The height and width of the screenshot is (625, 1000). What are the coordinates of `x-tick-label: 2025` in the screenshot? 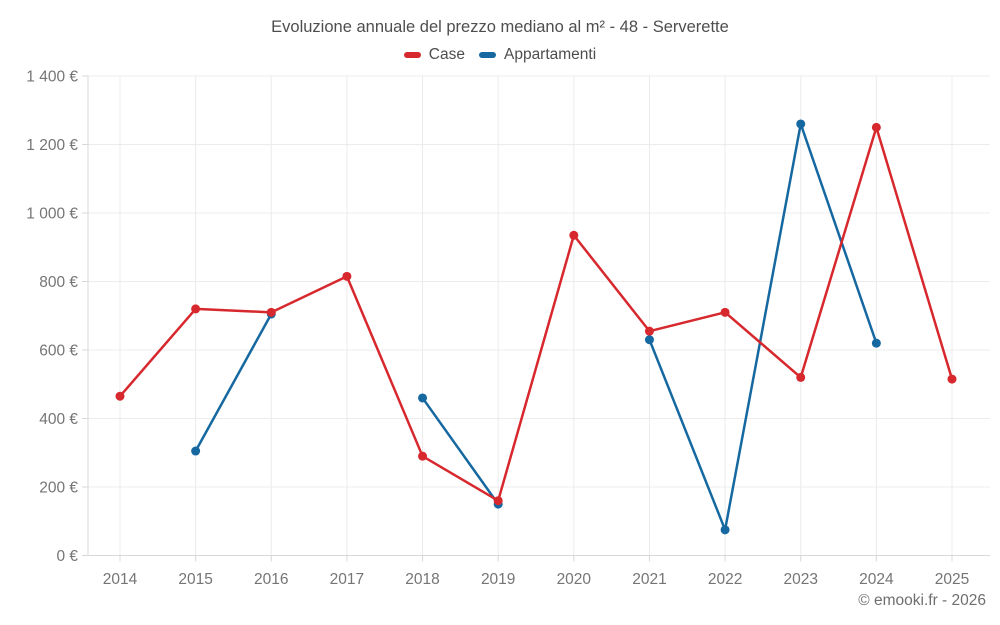 It's located at (952, 579).